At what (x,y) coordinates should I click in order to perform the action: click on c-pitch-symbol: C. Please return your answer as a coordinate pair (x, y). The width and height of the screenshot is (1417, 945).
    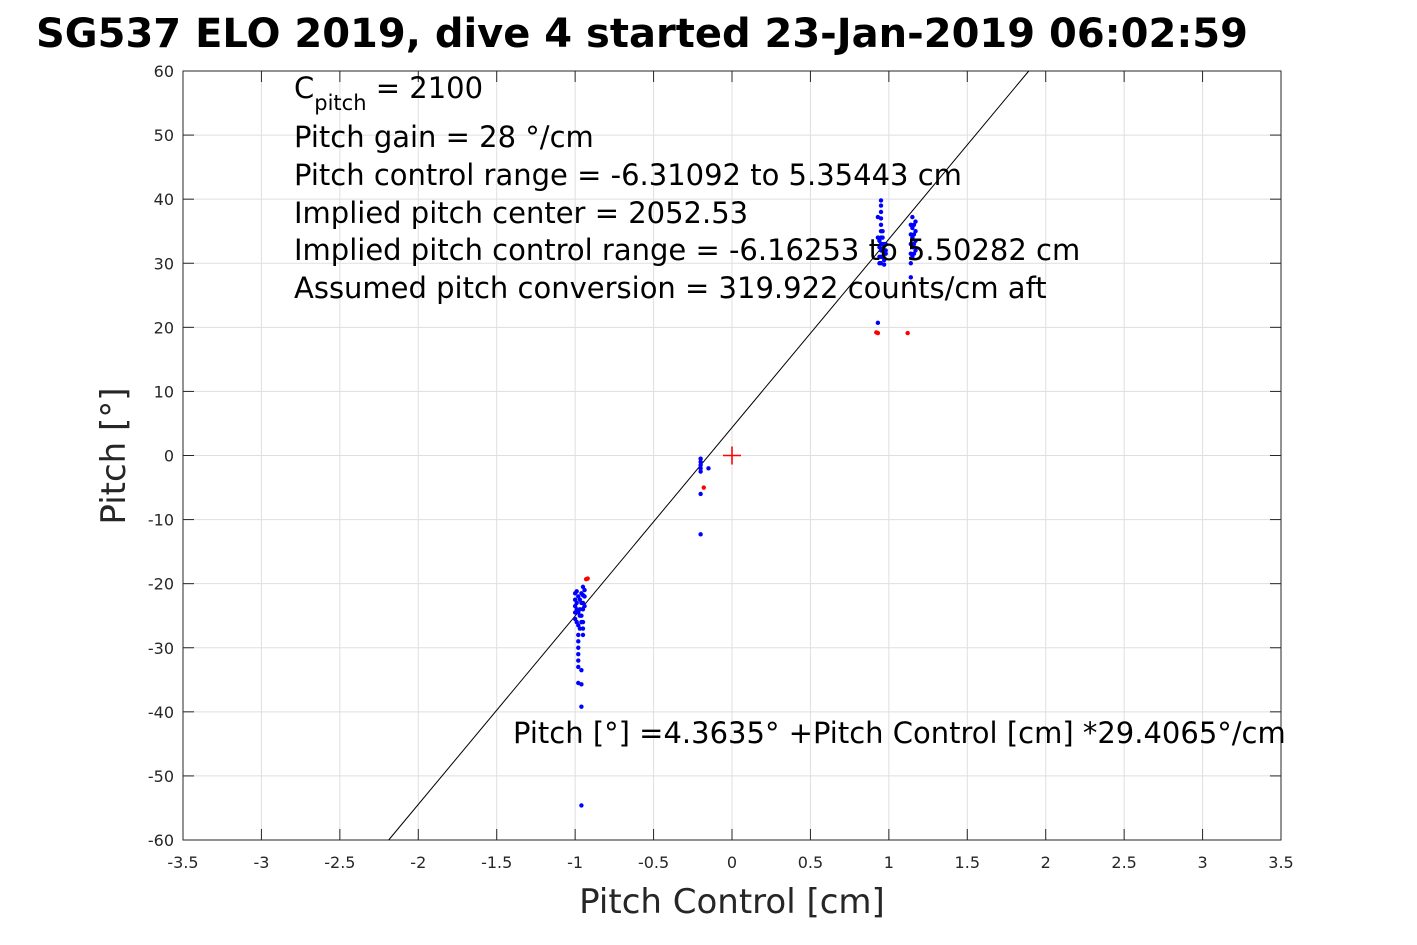
    Looking at the image, I should click on (304, 88).